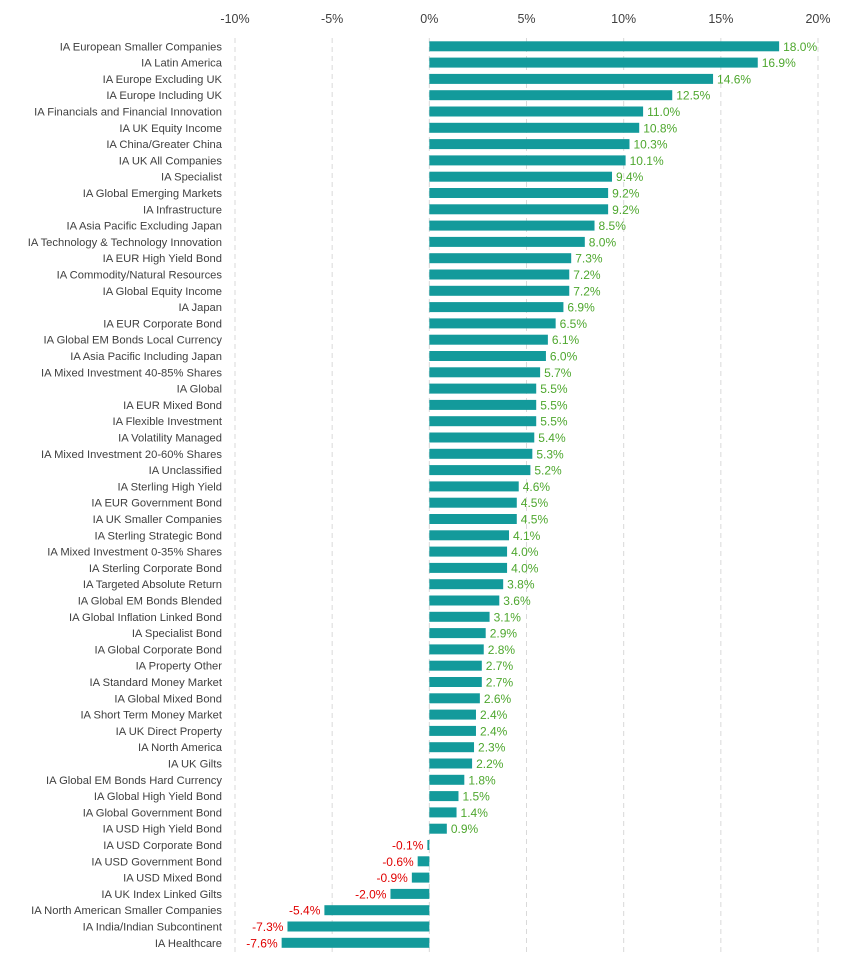 The height and width of the screenshot is (972, 850). I want to click on x-tick-label: 15%, so click(720, 19).